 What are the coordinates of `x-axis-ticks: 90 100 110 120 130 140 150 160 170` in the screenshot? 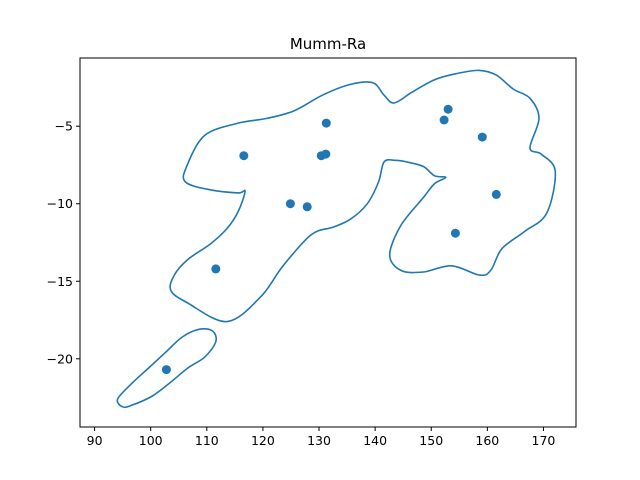 It's located at (321, 437).